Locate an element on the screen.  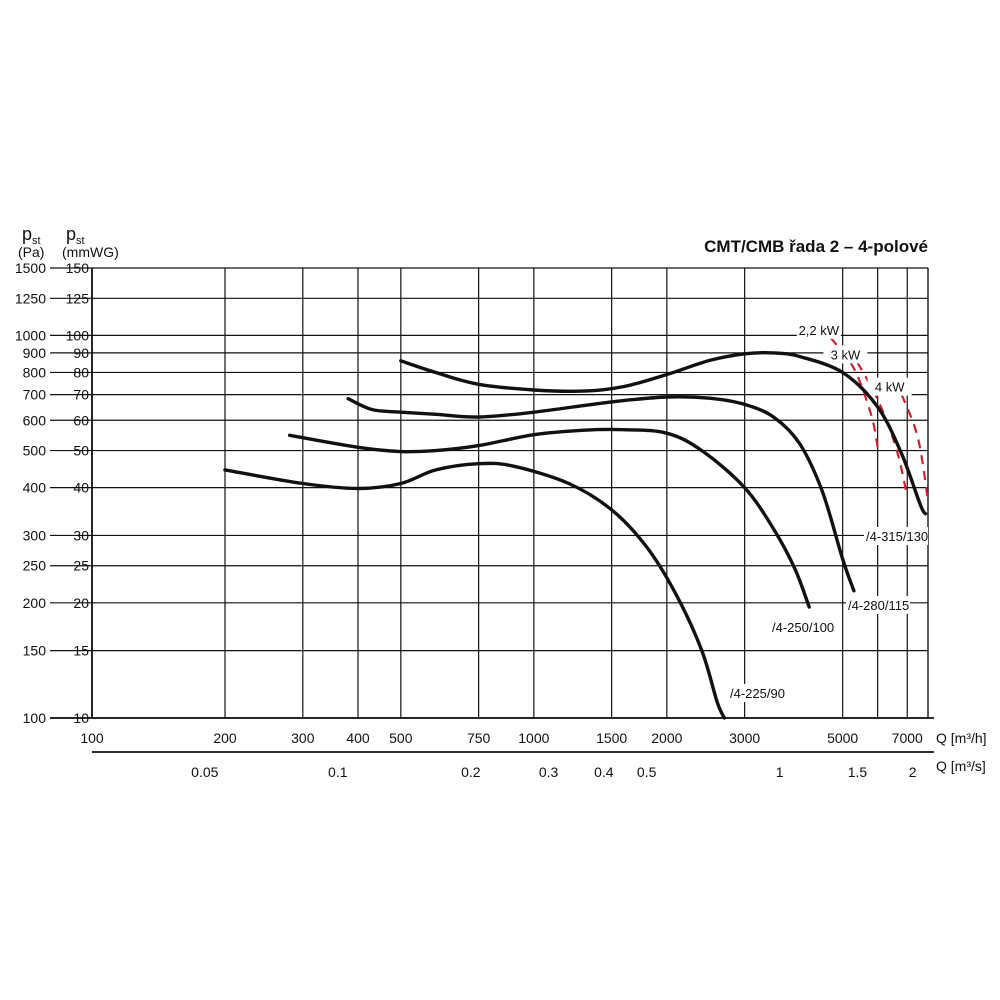
y-tick-pa-label: 150 is located at coordinates (35, 651).